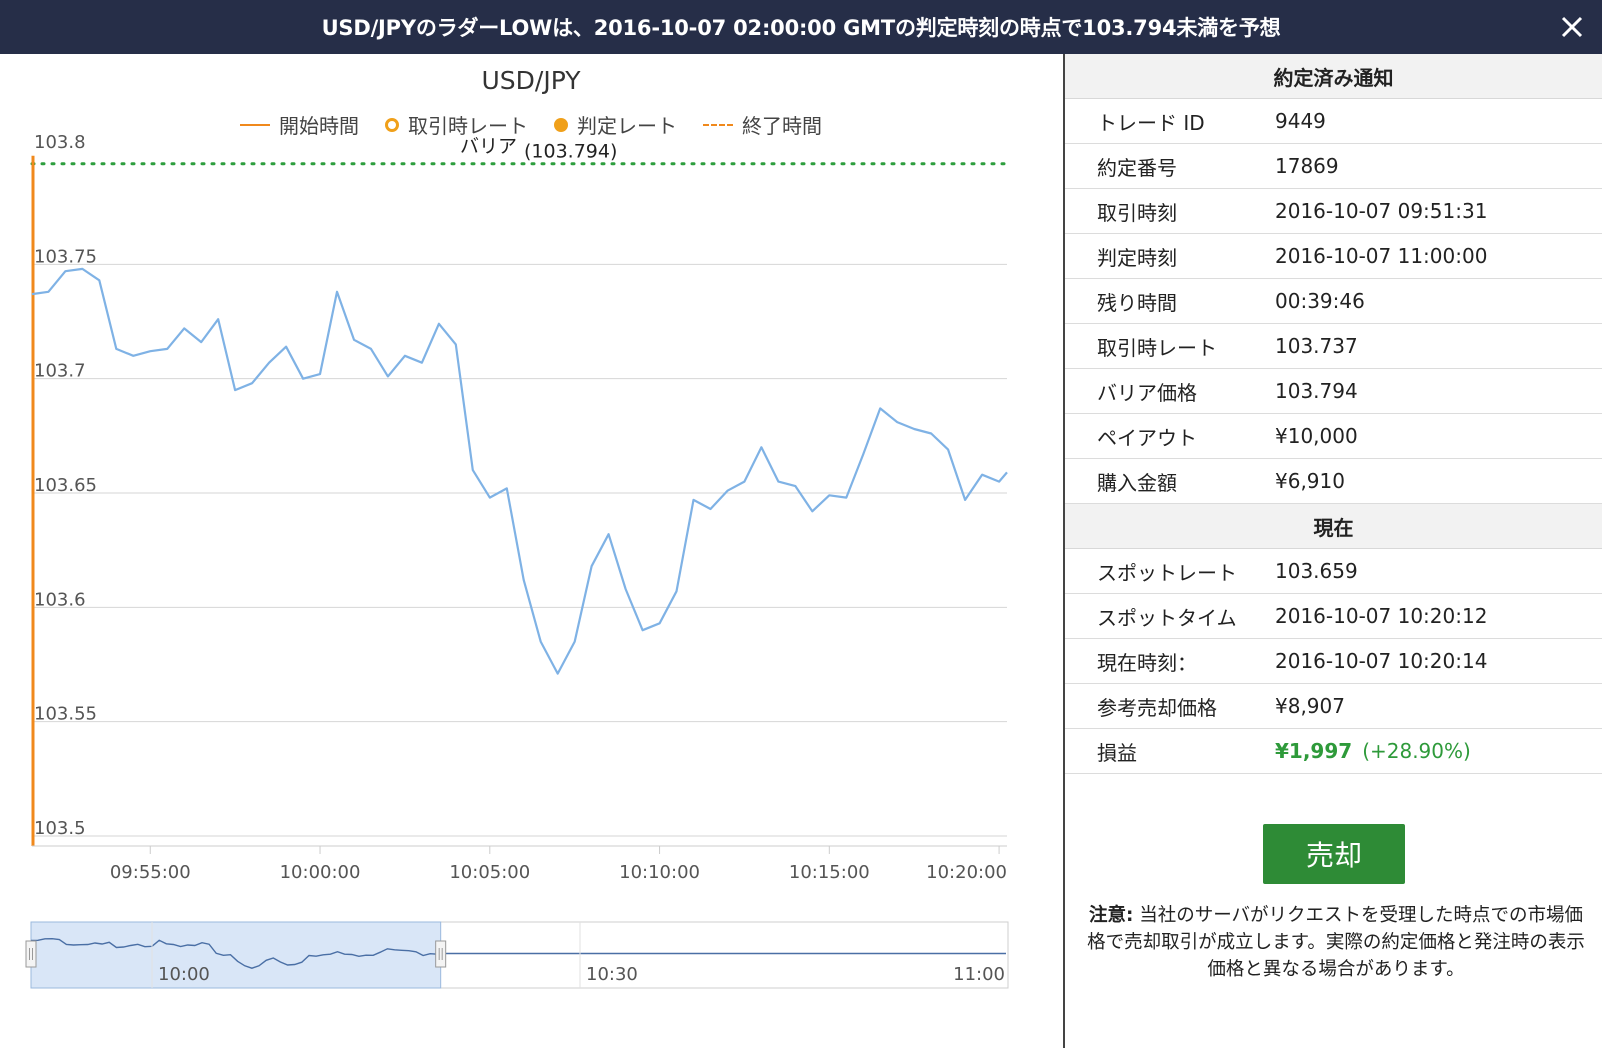  Describe the element at coordinates (1334, 854) in the screenshot. I see `sell-button: 売却` at that location.